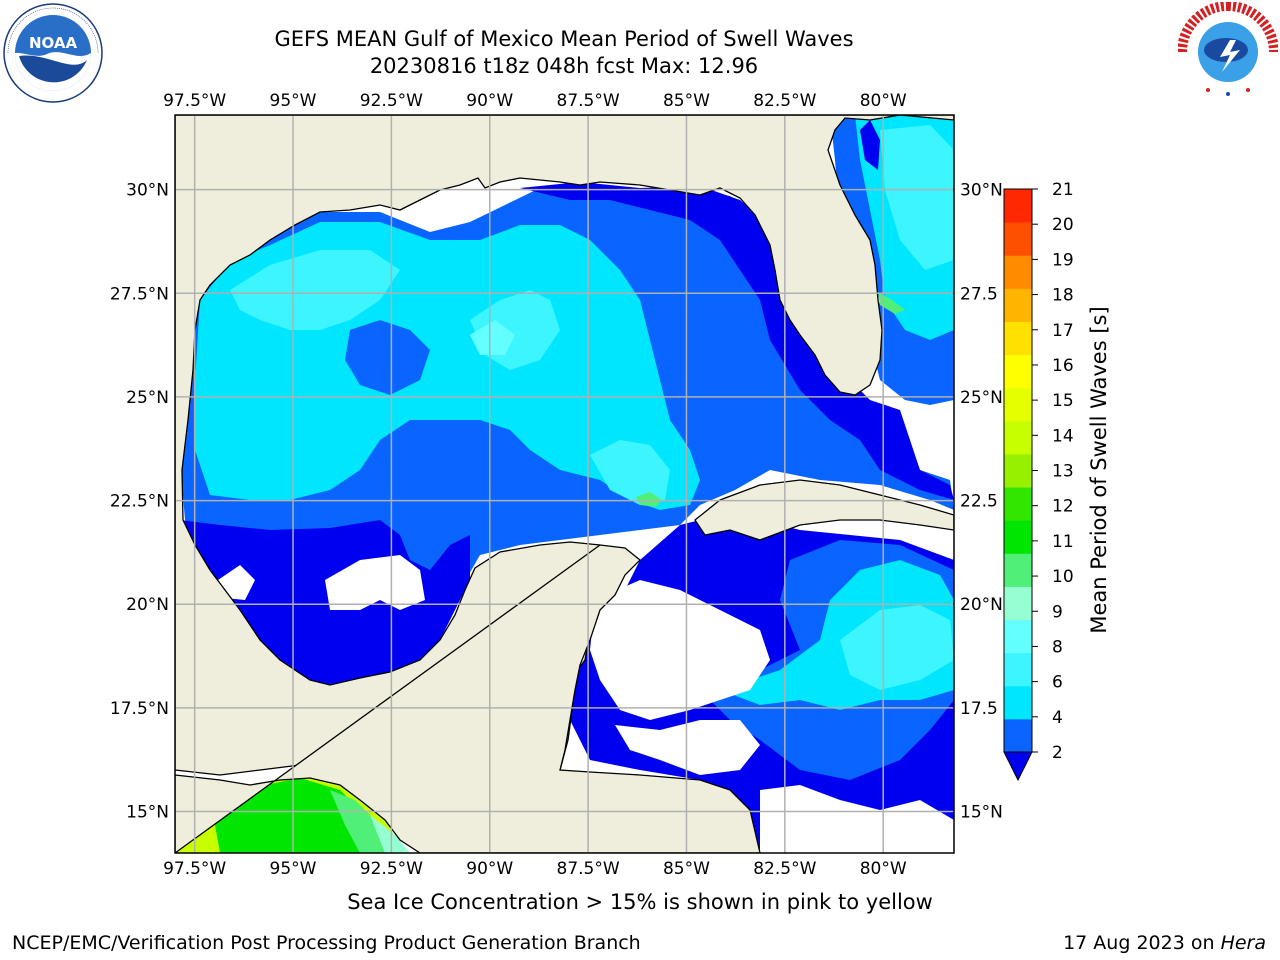 The width and height of the screenshot is (1280, 960). Describe the element at coordinates (1063, 190) in the screenshot. I see `colorbar-tick-label: 21` at that location.